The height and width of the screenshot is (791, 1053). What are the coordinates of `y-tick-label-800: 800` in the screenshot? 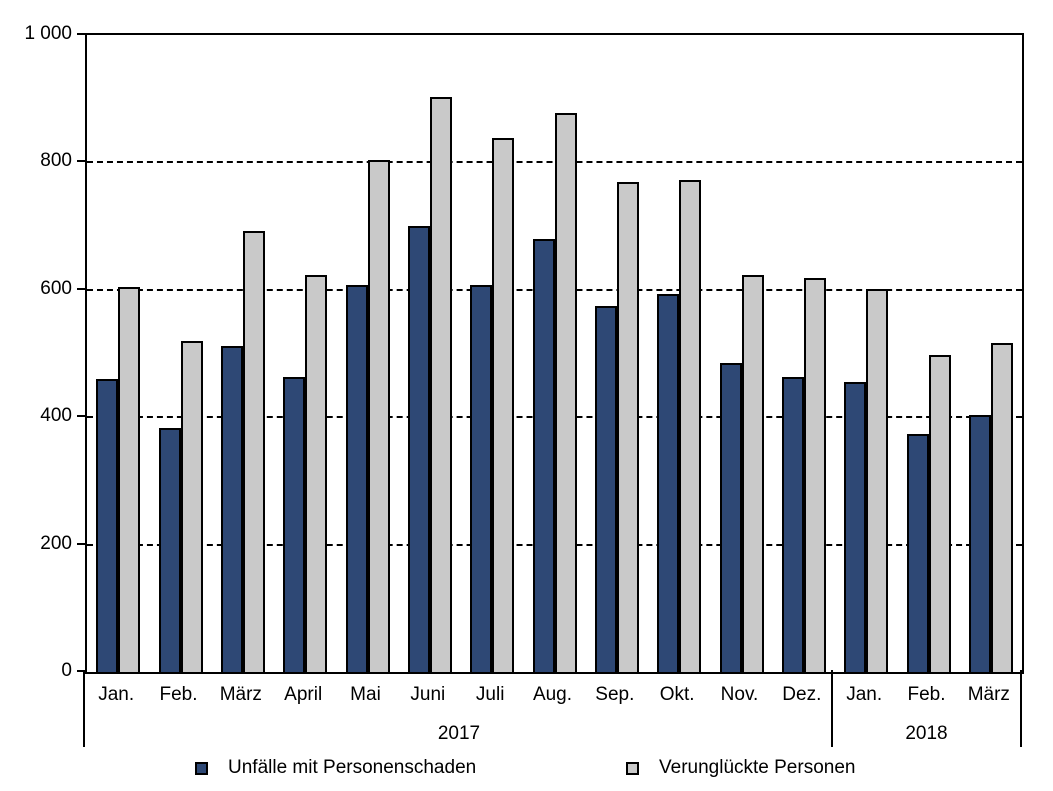 It's located at (56, 161).